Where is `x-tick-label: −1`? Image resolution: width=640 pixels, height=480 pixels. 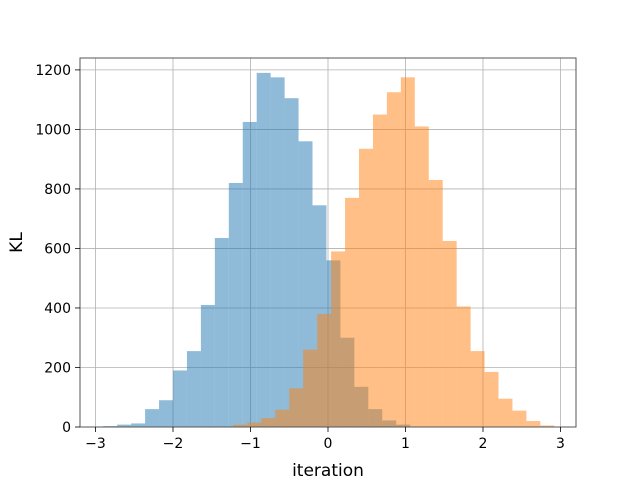
x-tick-label: −1 is located at coordinates (250, 444).